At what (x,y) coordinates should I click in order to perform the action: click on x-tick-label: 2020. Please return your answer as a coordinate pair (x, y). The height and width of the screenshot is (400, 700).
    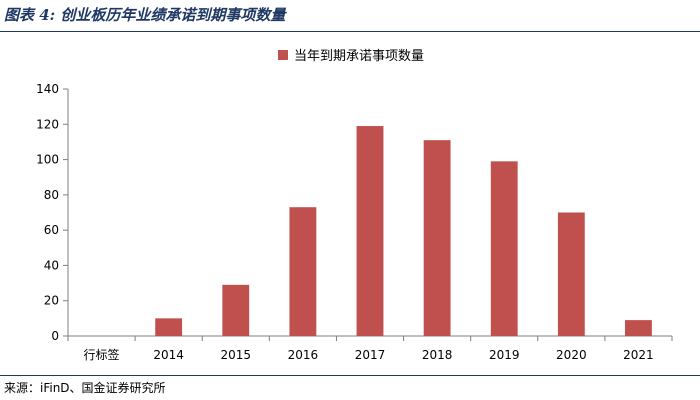
    Looking at the image, I should click on (571, 355).